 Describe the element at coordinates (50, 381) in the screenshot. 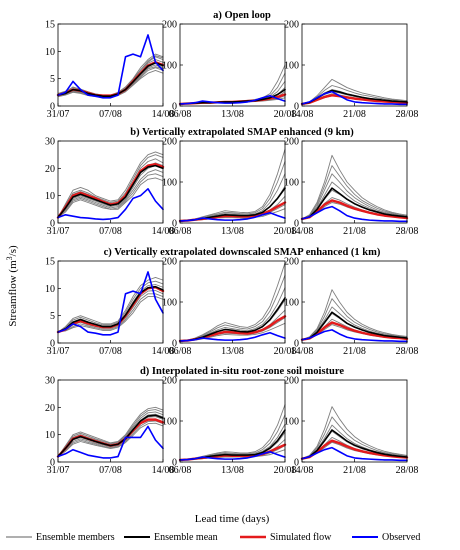

I see `y-tick-label: 30` at that location.